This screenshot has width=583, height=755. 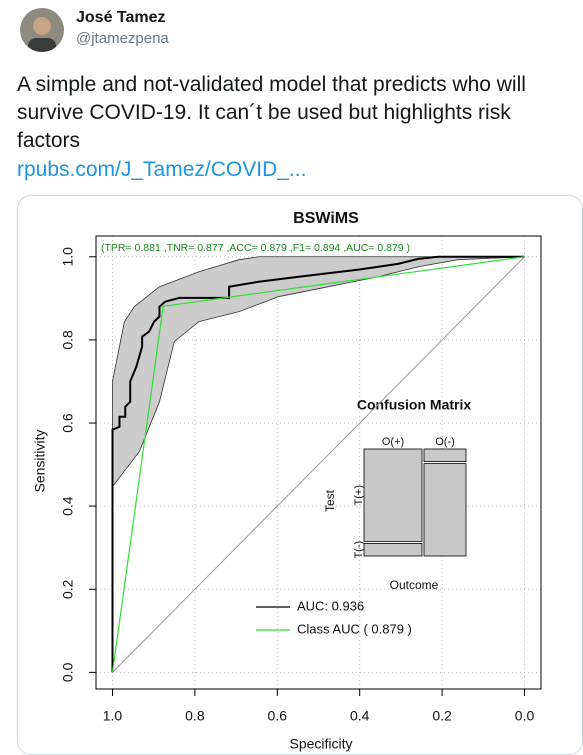 What do you see at coordinates (326, 218) in the screenshot?
I see `chart-title: BSWiMS` at bounding box center [326, 218].